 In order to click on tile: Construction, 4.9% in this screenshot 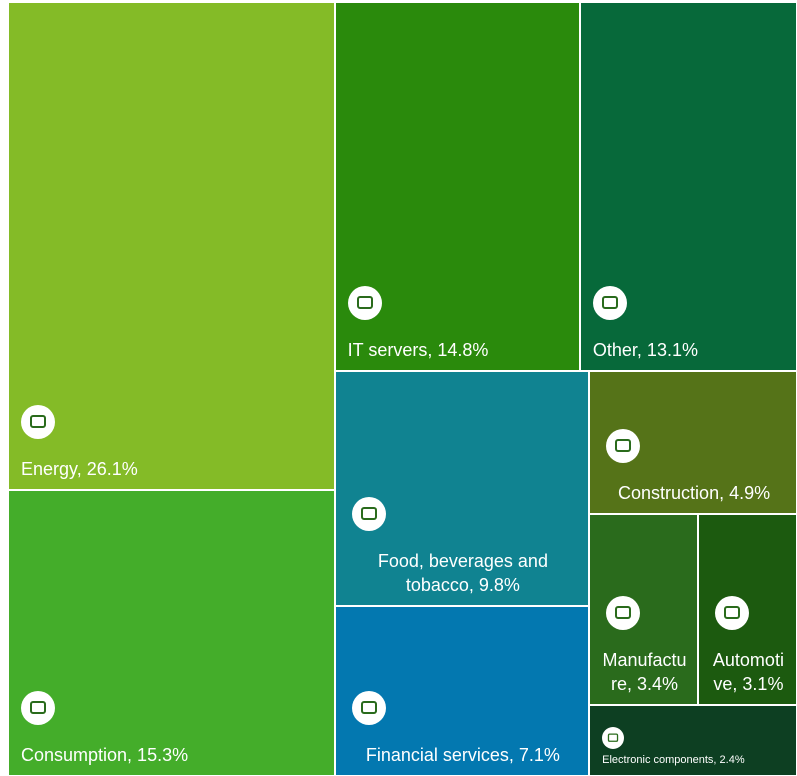, I will do `click(693, 442)`.